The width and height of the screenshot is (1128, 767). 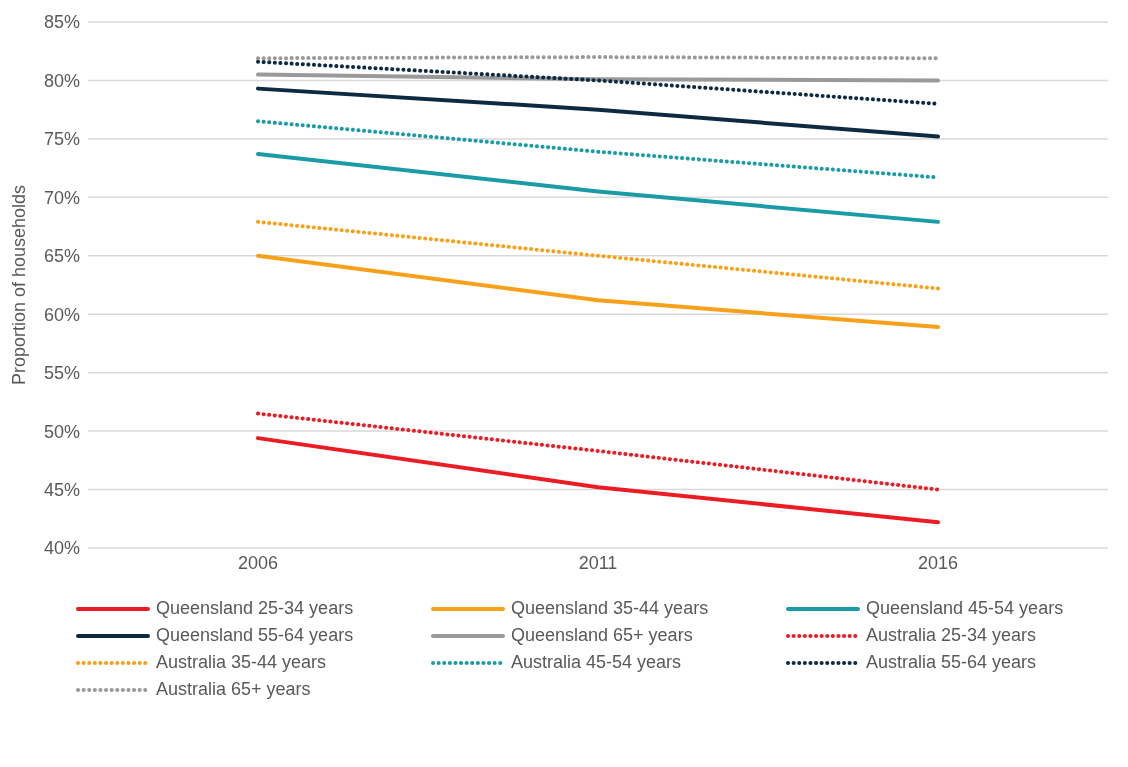 I want to click on y-tick-label: 40%, so click(x=61, y=548).